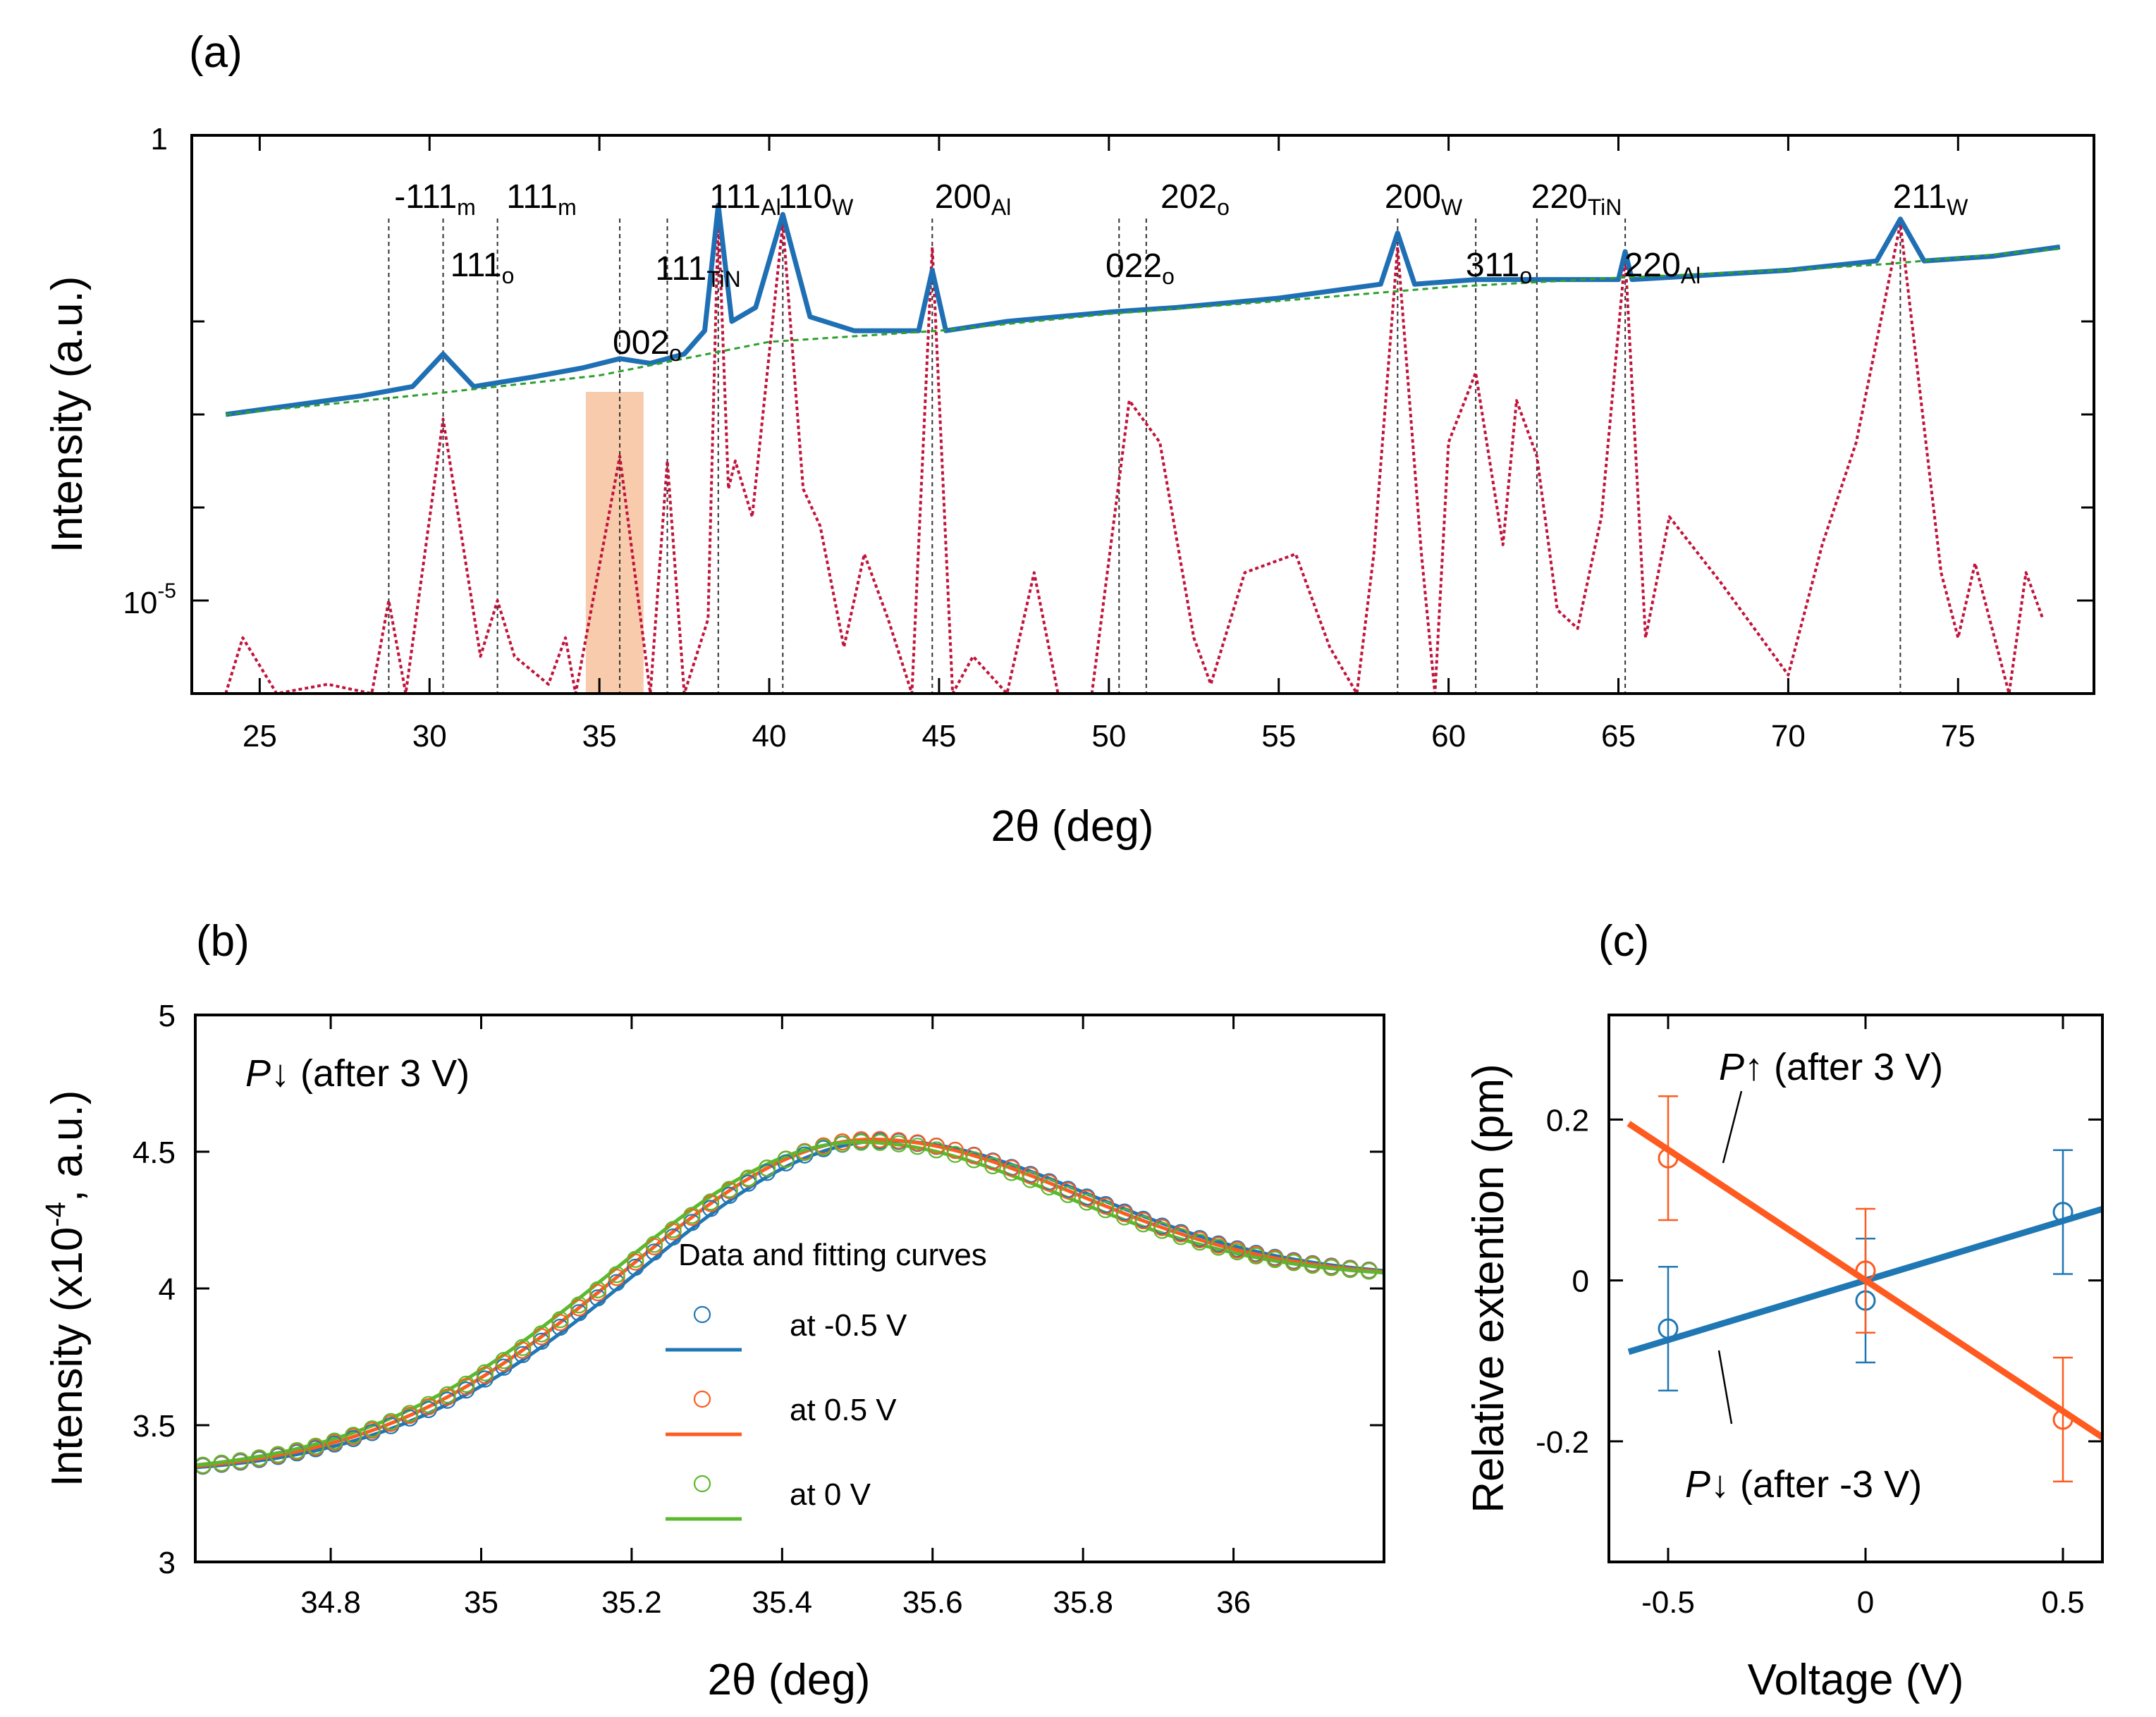 The width and height of the screenshot is (2156, 1717). I want to click on x-tick-label: 30, so click(429, 736).